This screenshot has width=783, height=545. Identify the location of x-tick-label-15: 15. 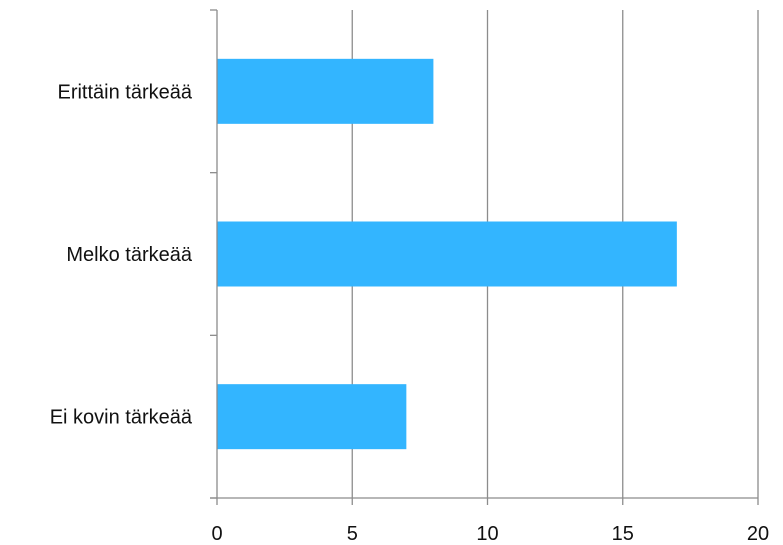
(623, 534).